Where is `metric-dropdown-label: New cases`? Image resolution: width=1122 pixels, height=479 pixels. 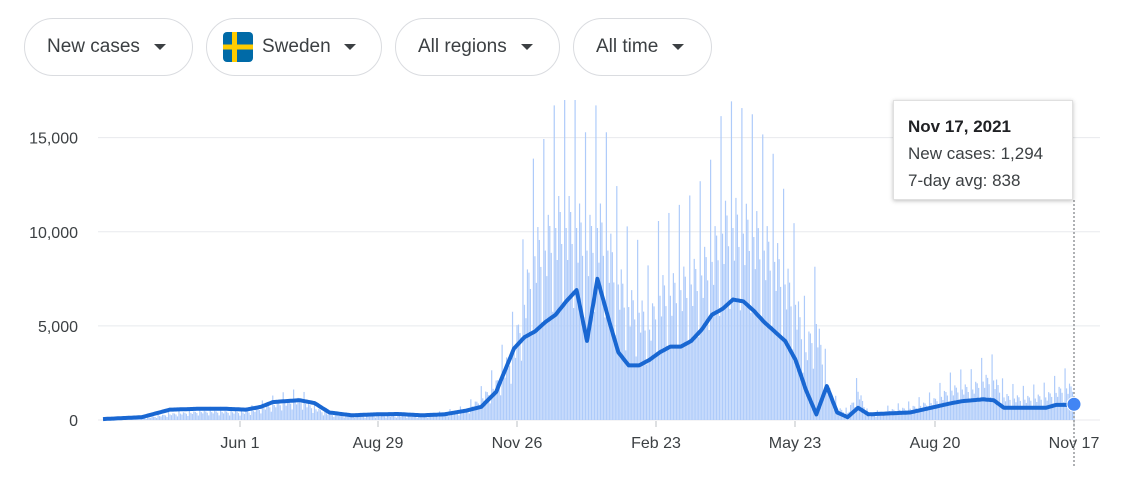
metric-dropdown-label: New cases is located at coordinates (93, 46).